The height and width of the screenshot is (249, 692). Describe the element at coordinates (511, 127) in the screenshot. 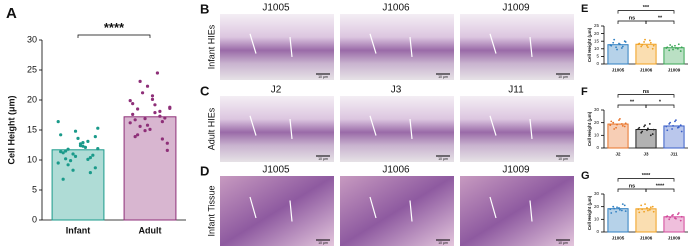

I see `cell-height-arrows` at that location.